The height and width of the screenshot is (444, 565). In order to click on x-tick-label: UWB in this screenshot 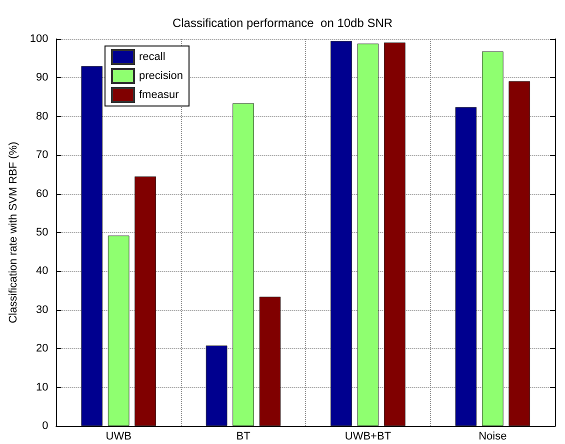, I will do `click(119, 436)`.